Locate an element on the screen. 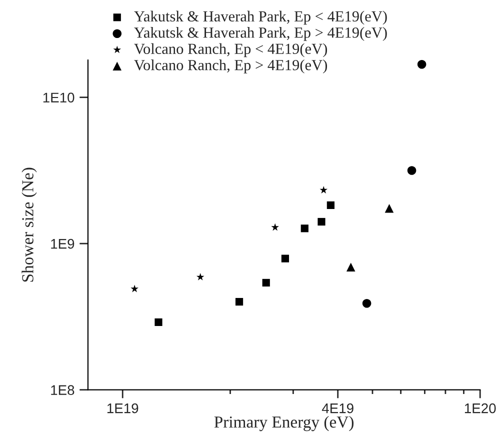  x-tick-label: 1E19 is located at coordinates (122, 408).